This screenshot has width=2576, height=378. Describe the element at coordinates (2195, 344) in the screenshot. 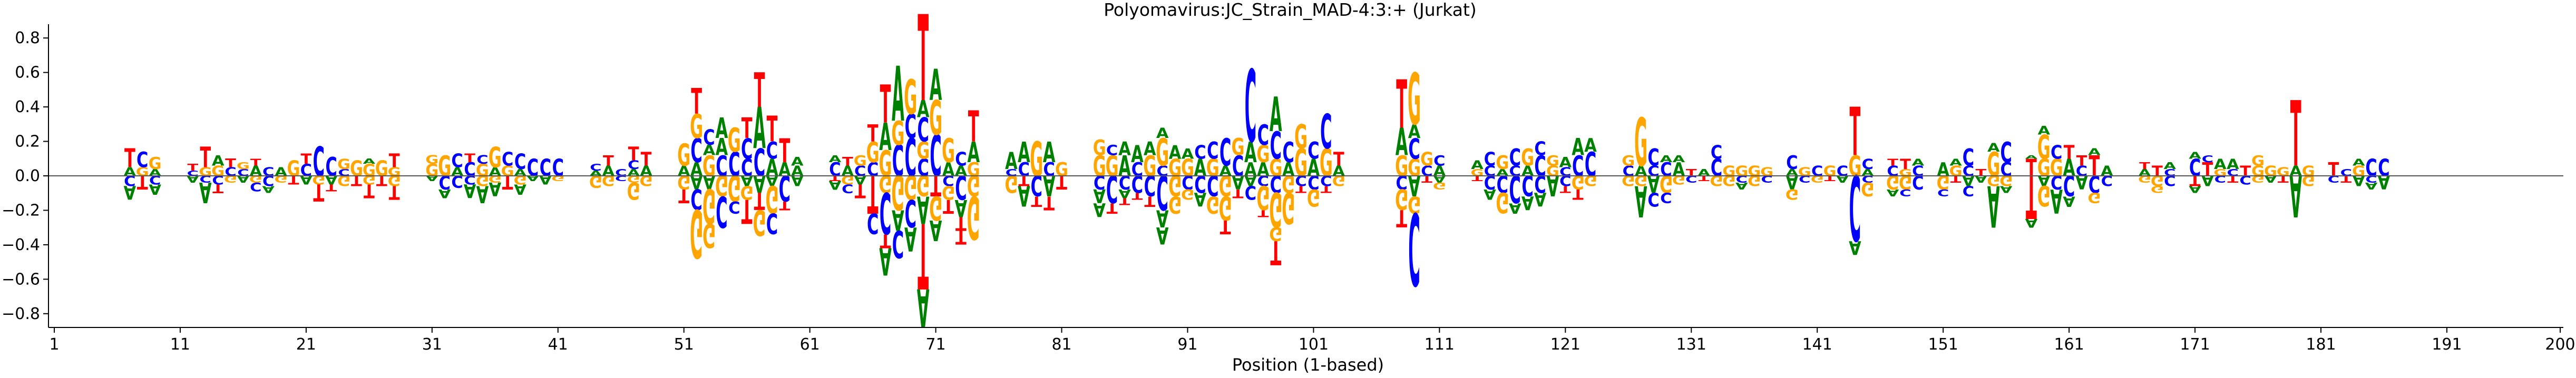

I see `x-tick-label: 171` at that location.